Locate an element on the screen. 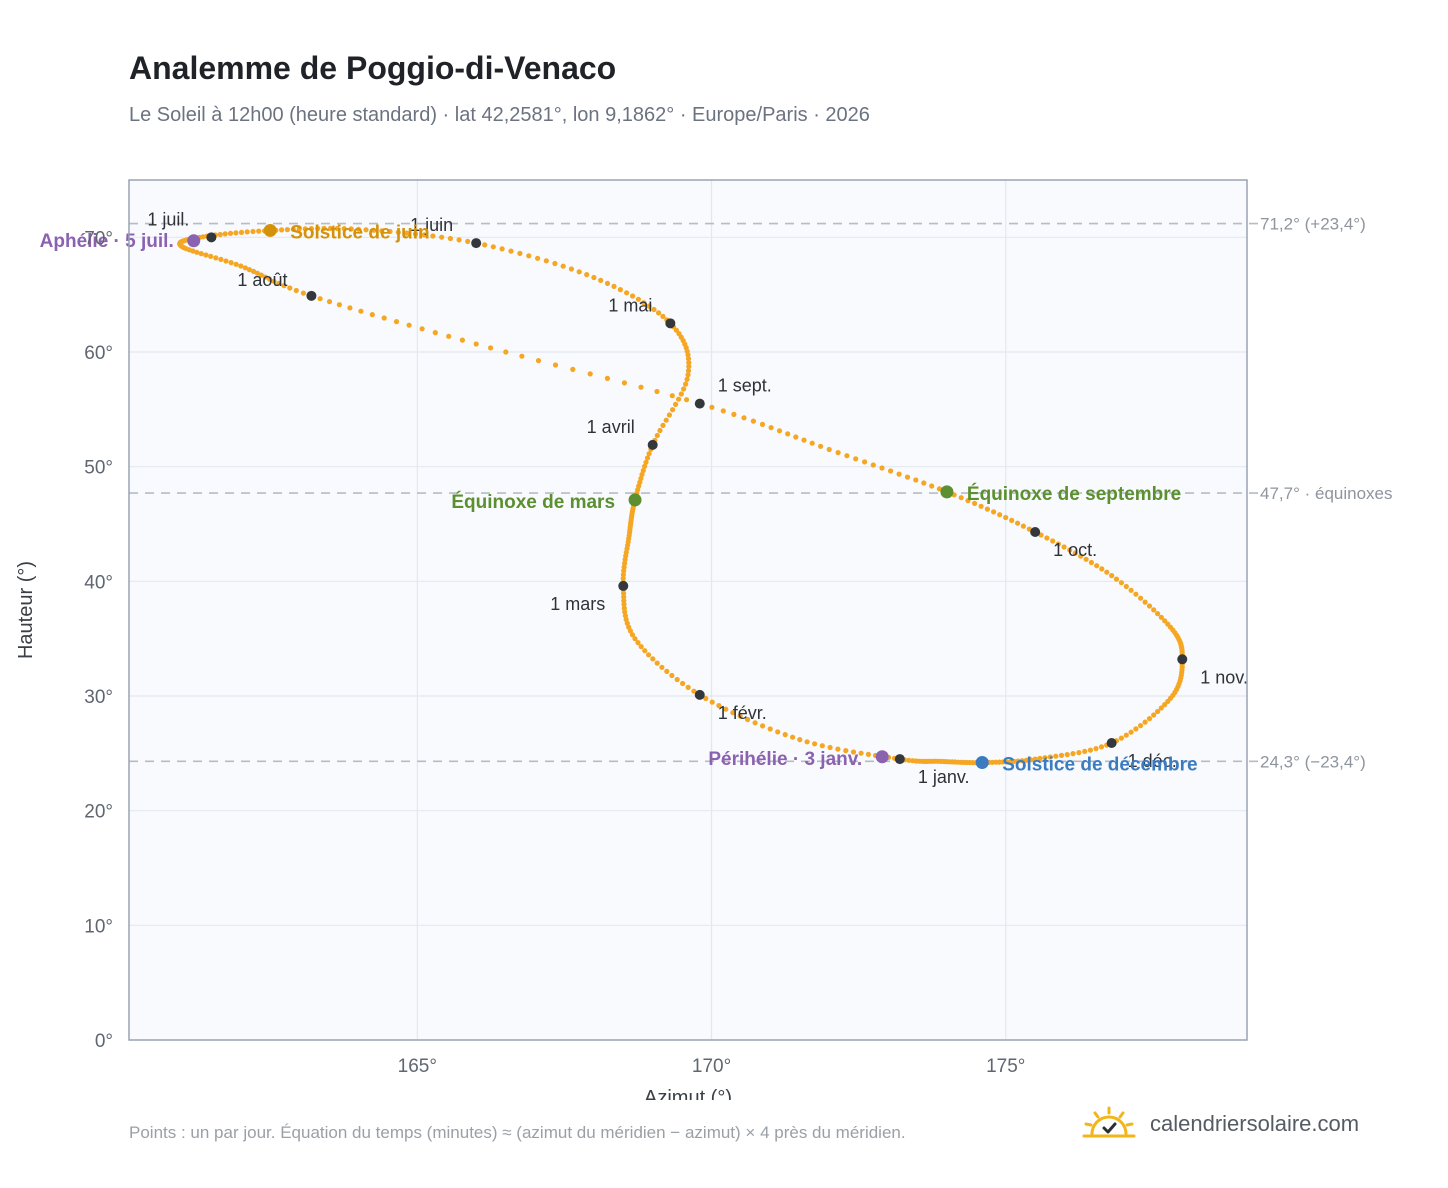 The width and height of the screenshot is (1448, 1188). event-marker is located at coordinates (270, 230).